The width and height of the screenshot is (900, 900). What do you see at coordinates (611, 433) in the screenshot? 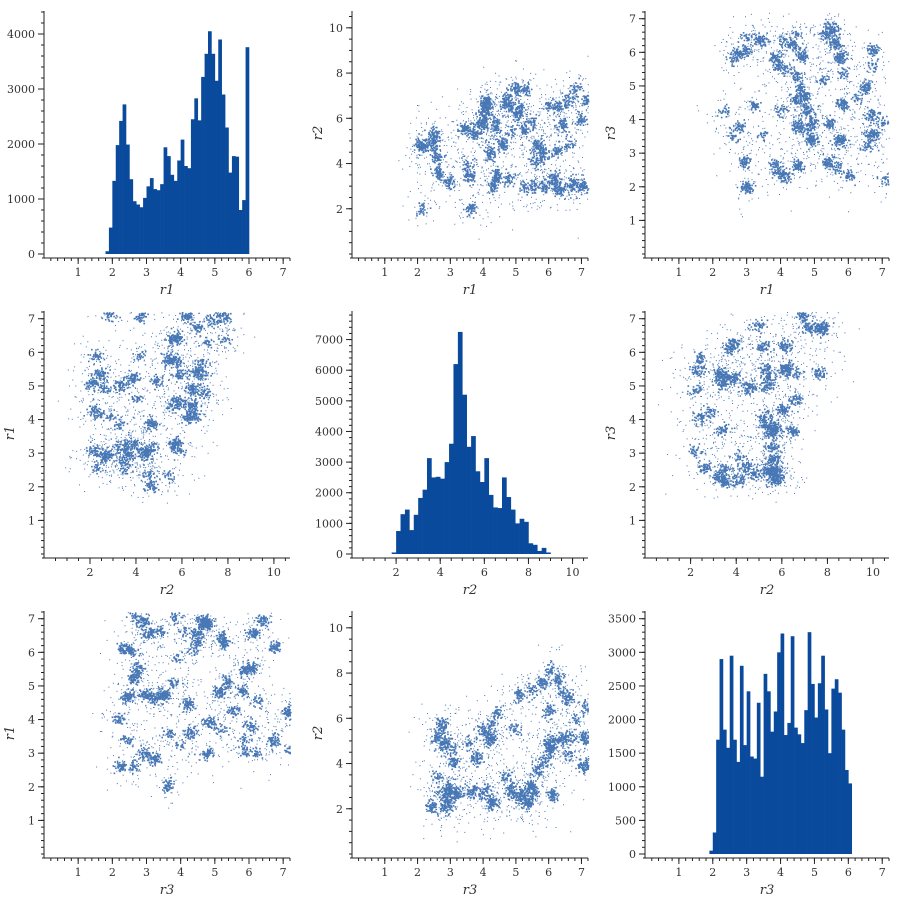
I see `y-axis-label: r3` at bounding box center [611, 433].